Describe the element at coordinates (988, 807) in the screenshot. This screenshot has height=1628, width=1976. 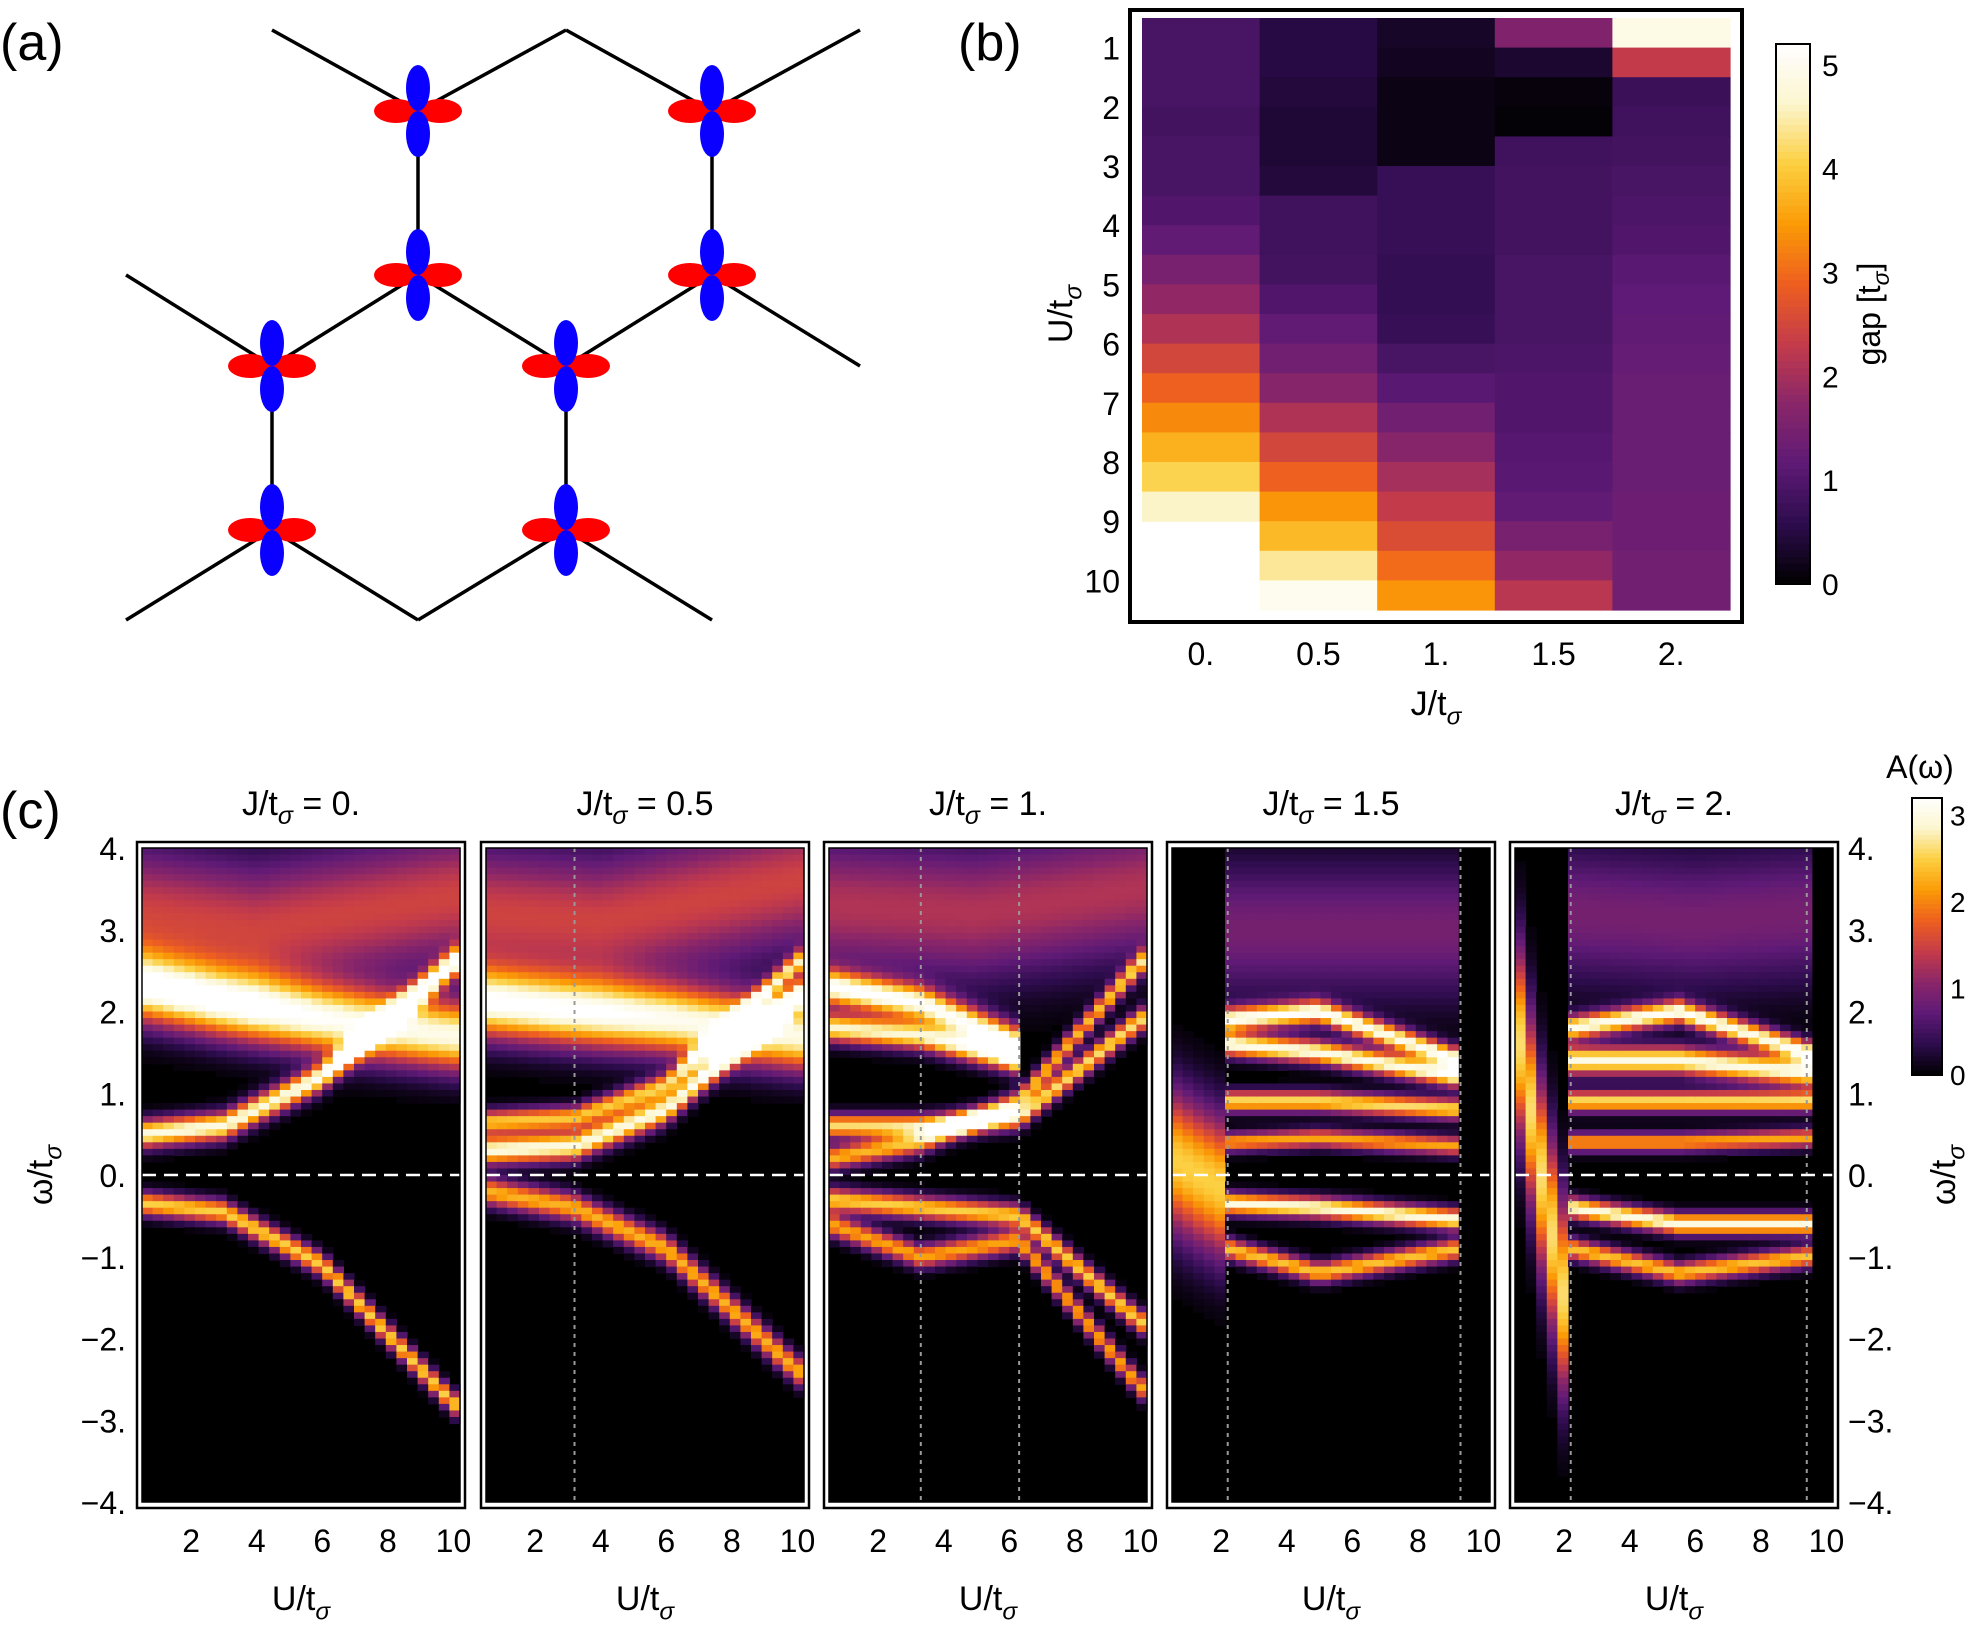
I see `panel-title: J/tσ = 1.` at that location.